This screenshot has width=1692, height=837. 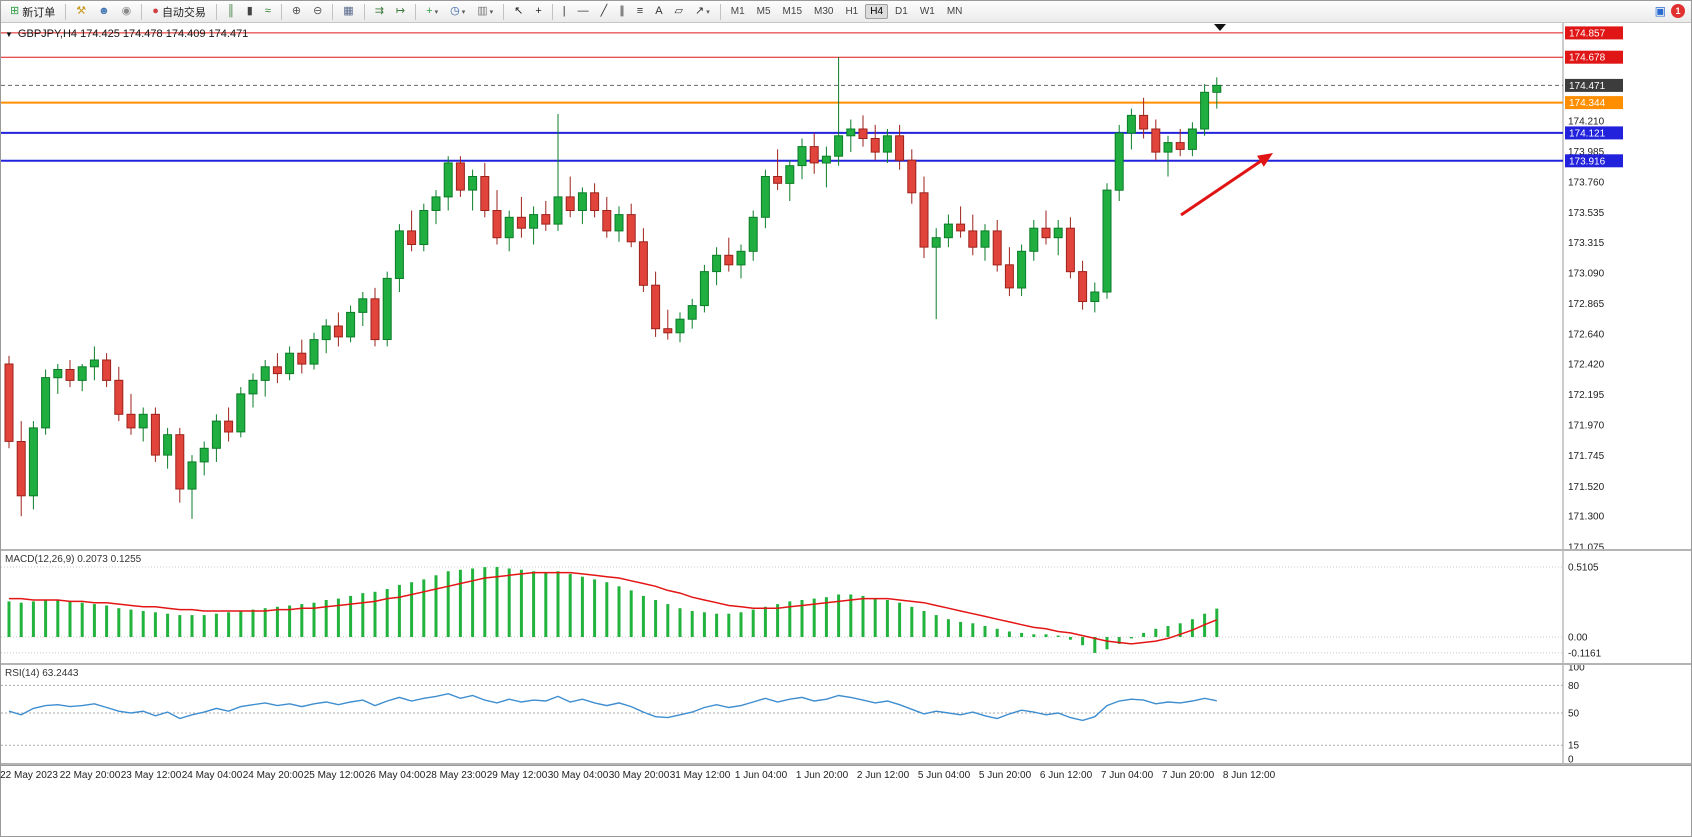 I want to click on axis-tick-label: 173.535, so click(x=1586, y=213).